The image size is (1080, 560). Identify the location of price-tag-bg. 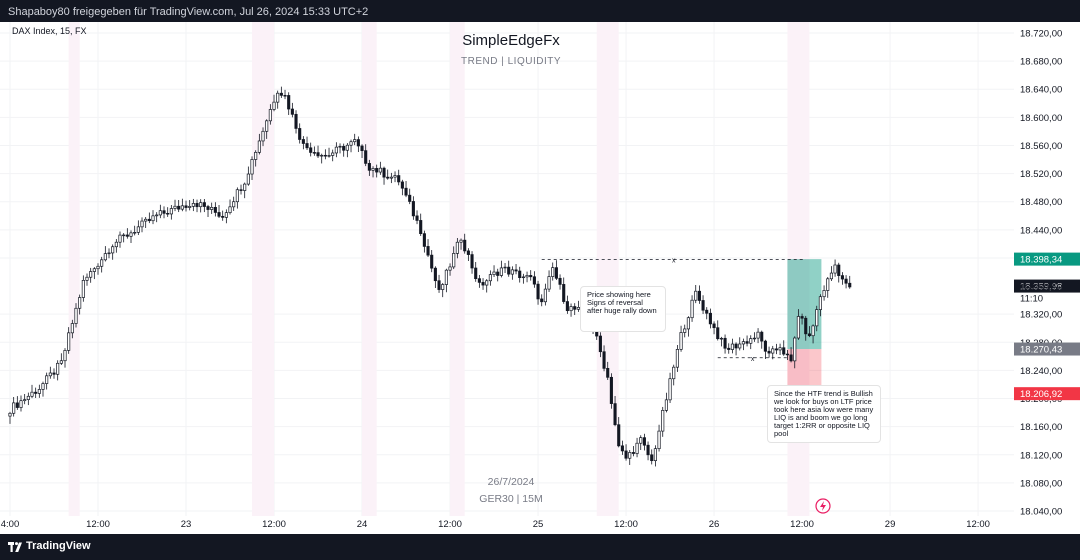
(1047, 349).